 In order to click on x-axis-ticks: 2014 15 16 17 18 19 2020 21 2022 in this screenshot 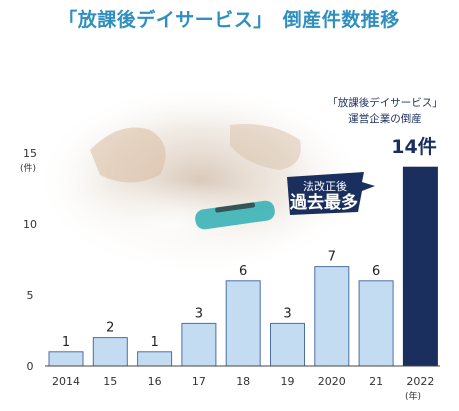, I will do `click(243, 381)`.